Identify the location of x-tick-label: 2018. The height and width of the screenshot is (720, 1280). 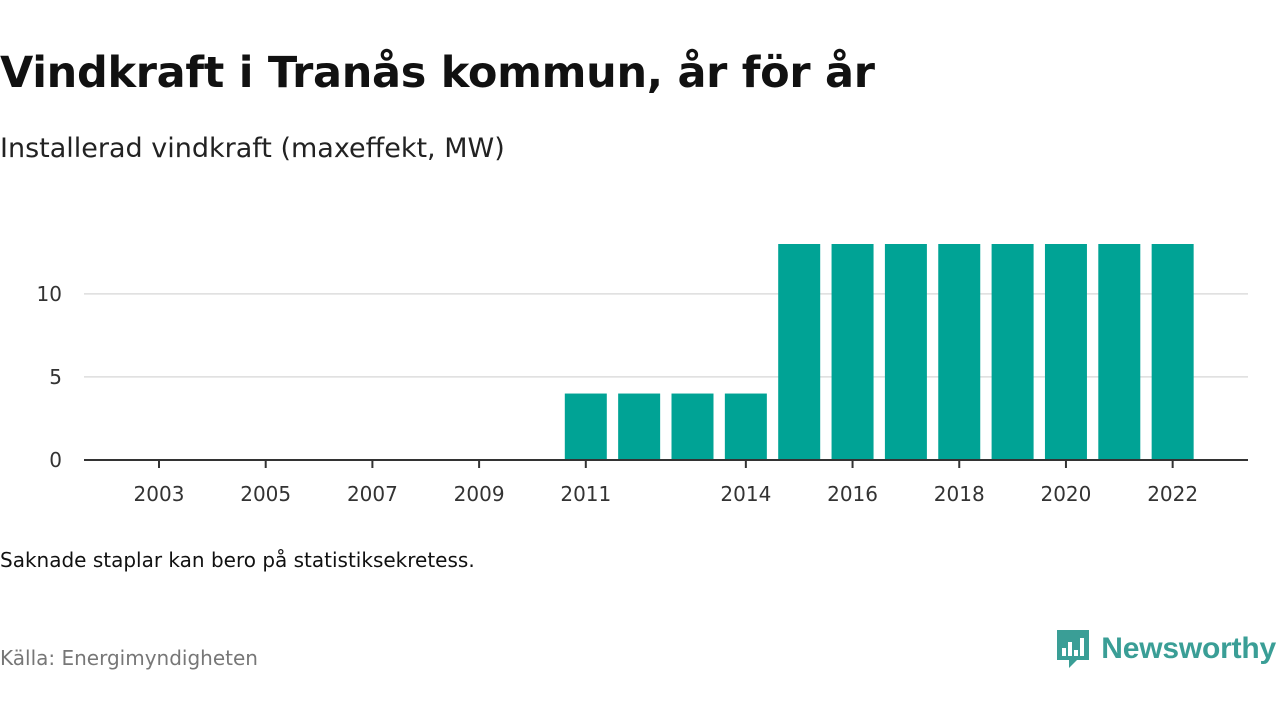
(959, 494).